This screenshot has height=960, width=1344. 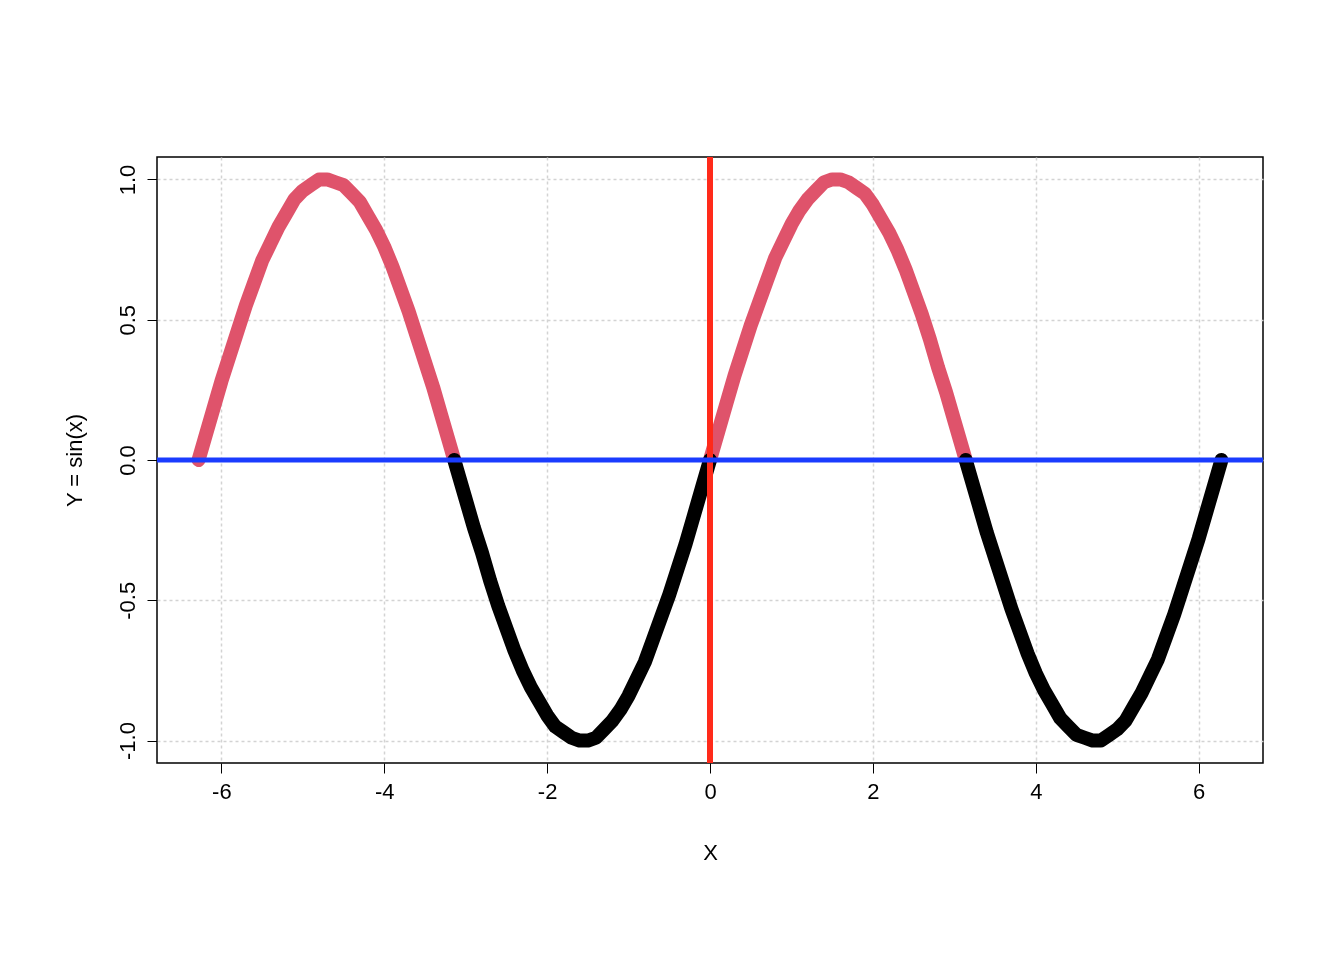 I want to click on x-tick-label: 6, so click(x=1199, y=791).